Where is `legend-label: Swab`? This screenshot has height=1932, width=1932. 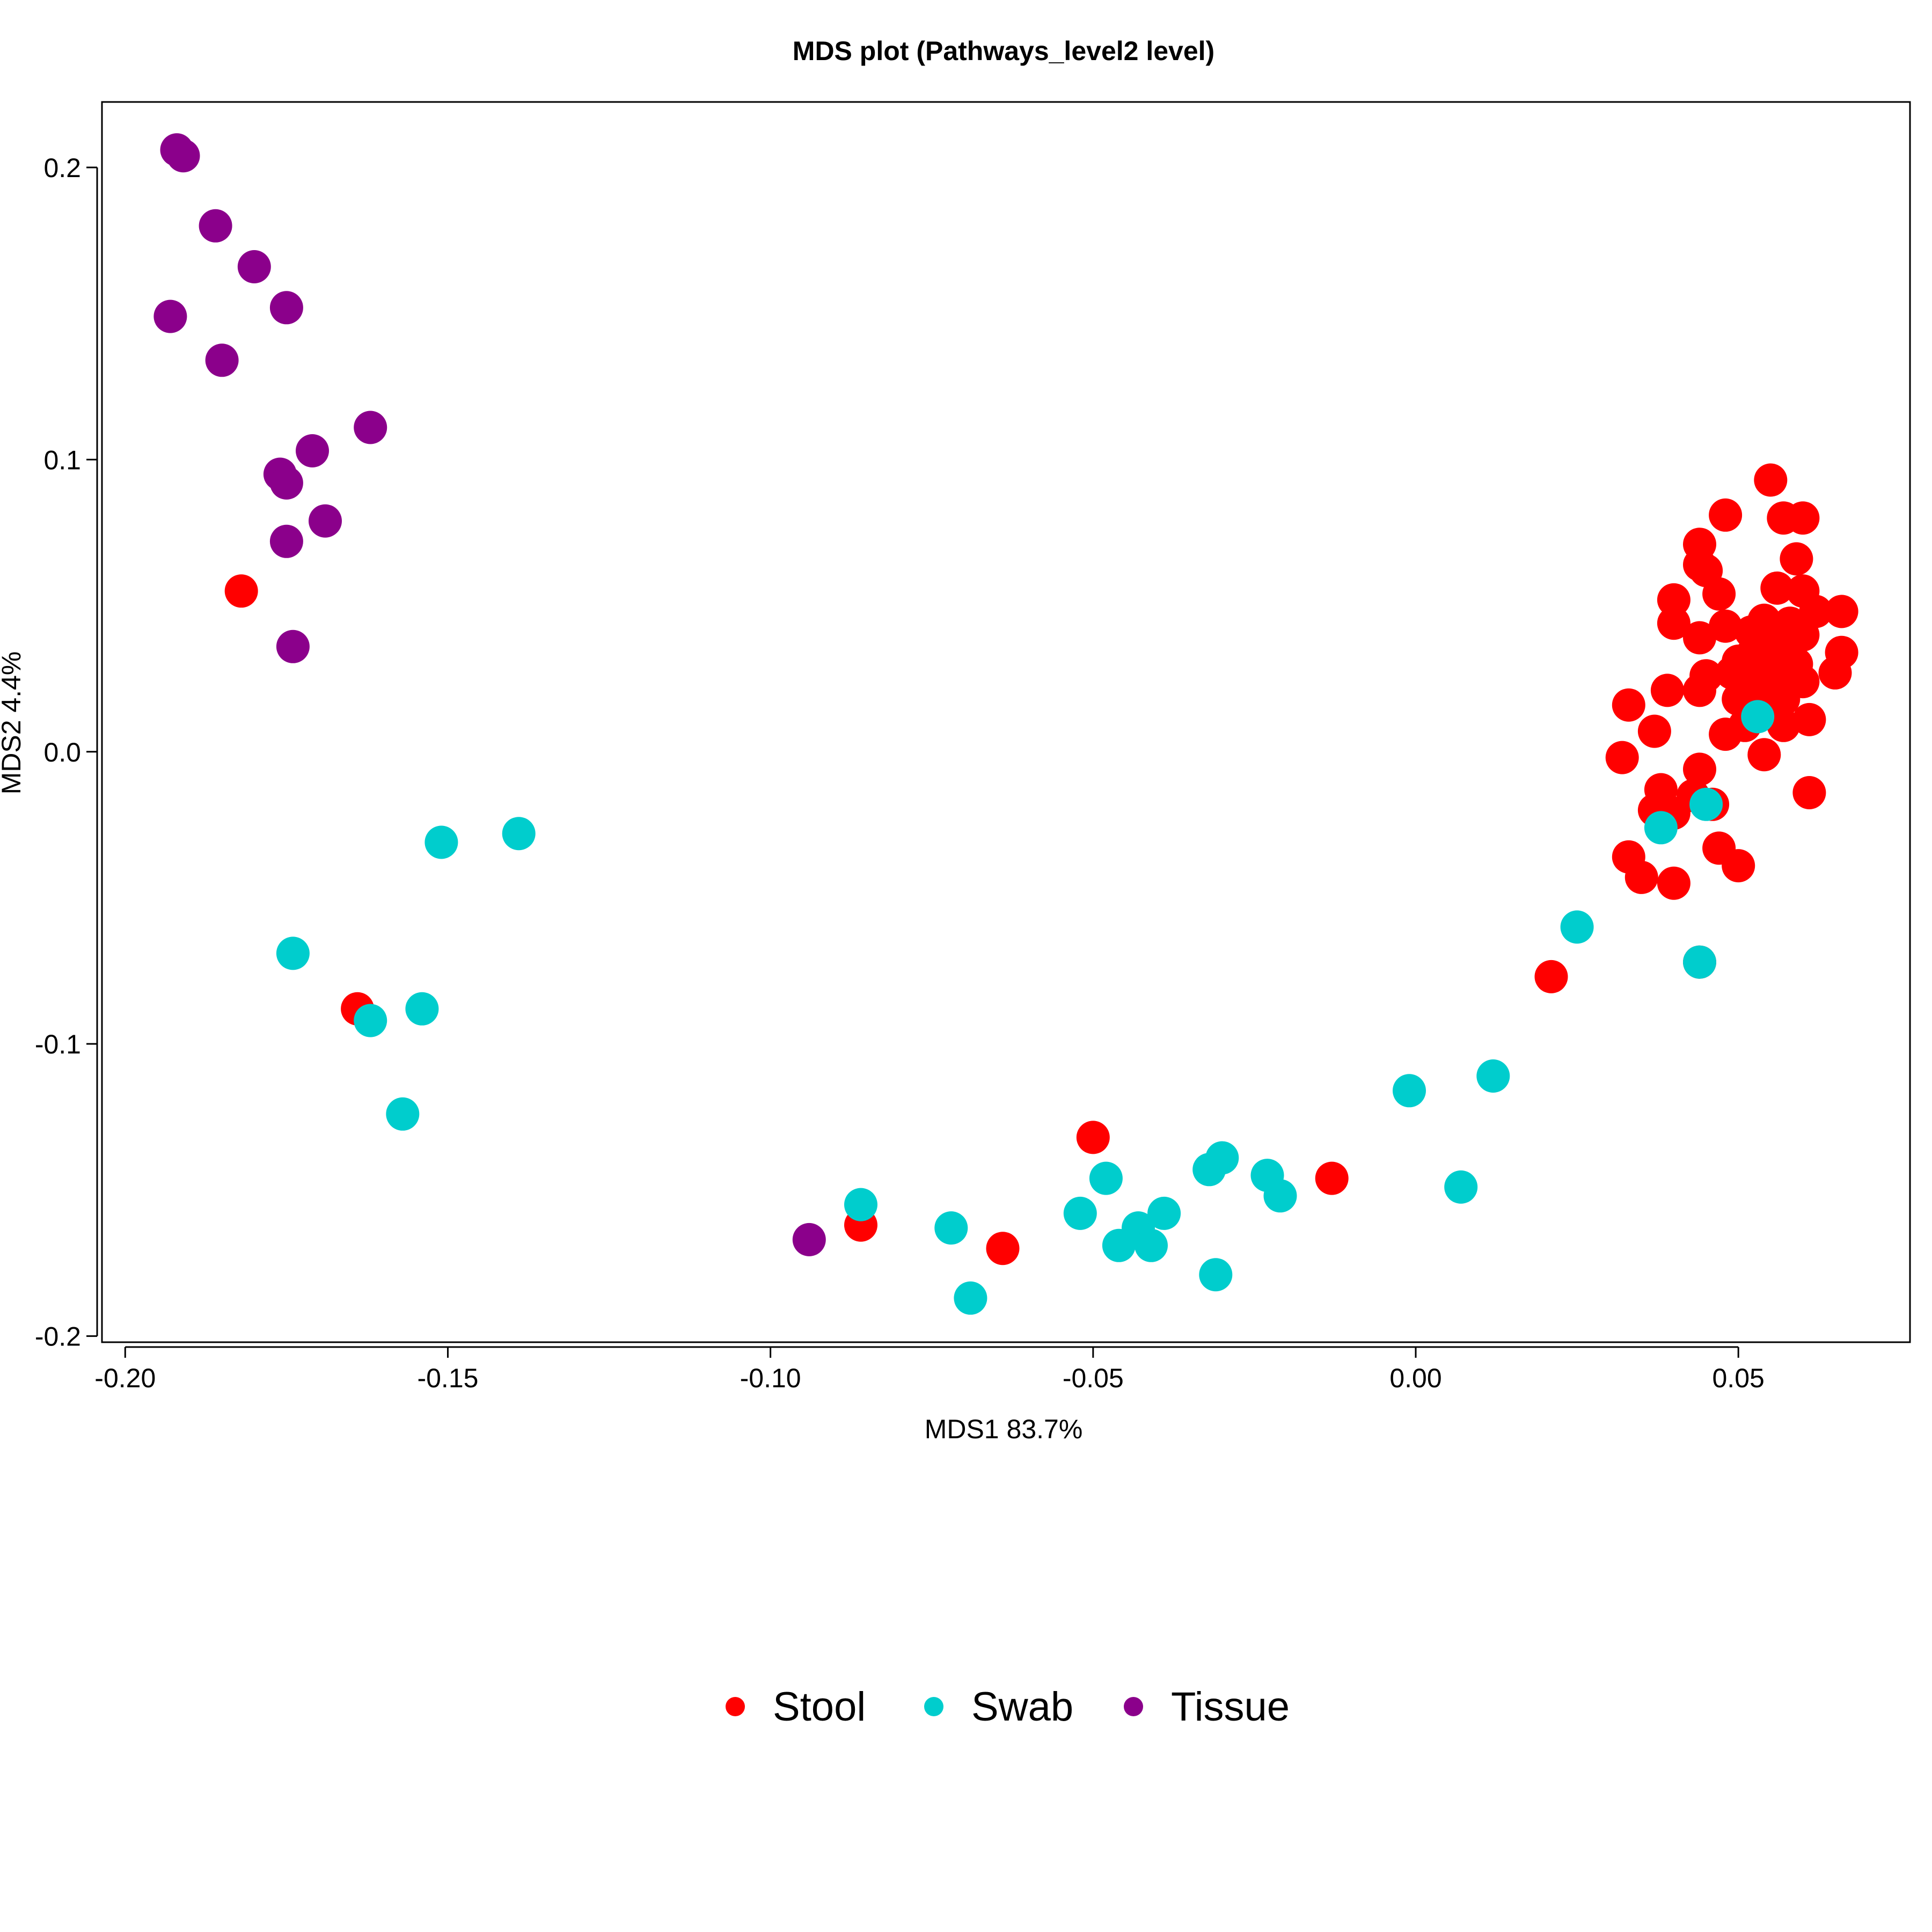 legend-label: Swab is located at coordinates (1022, 1707).